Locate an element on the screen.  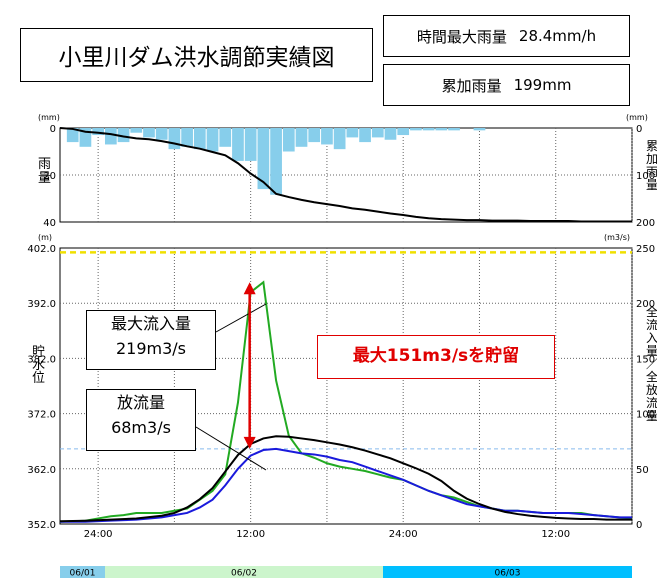
main-ytick-left: 402.0 is located at coordinates (41, 249).